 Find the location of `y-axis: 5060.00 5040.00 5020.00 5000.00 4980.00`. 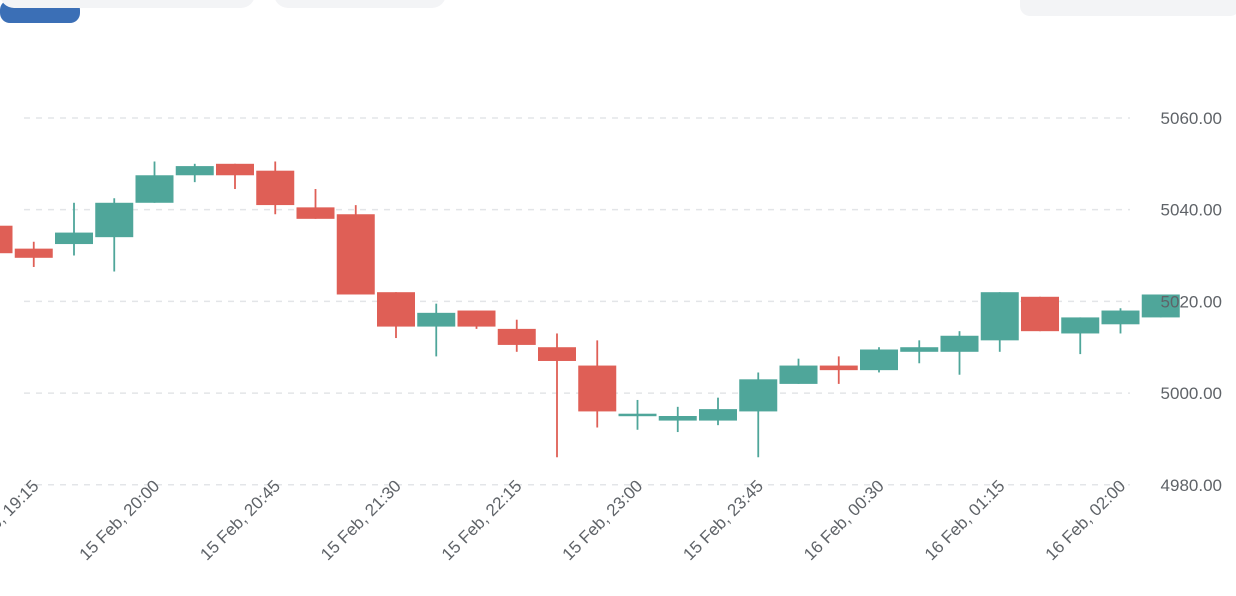

y-axis: 5060.00 5040.00 5020.00 5000.00 4980.00 is located at coordinates (1191, 302).